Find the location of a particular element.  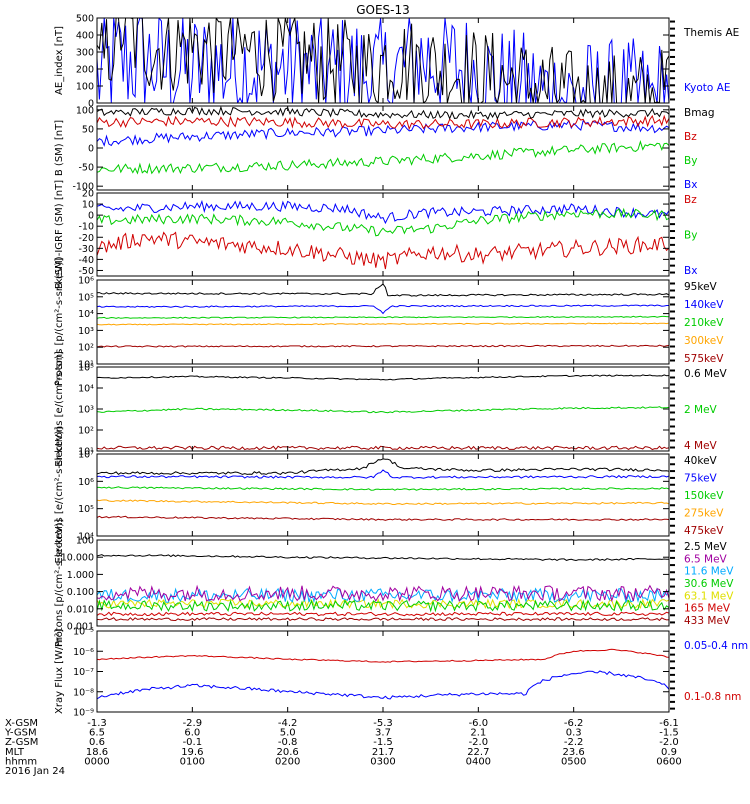

bottom-tick-value: -6.2 is located at coordinates (574, 723).